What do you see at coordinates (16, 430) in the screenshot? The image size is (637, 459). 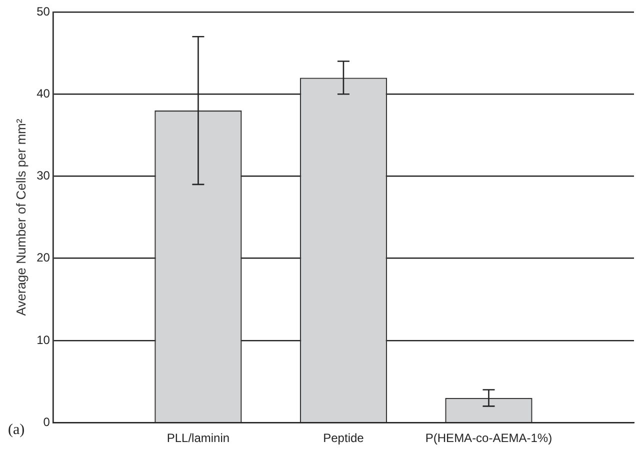 I see `text: (a)` at bounding box center [16, 430].